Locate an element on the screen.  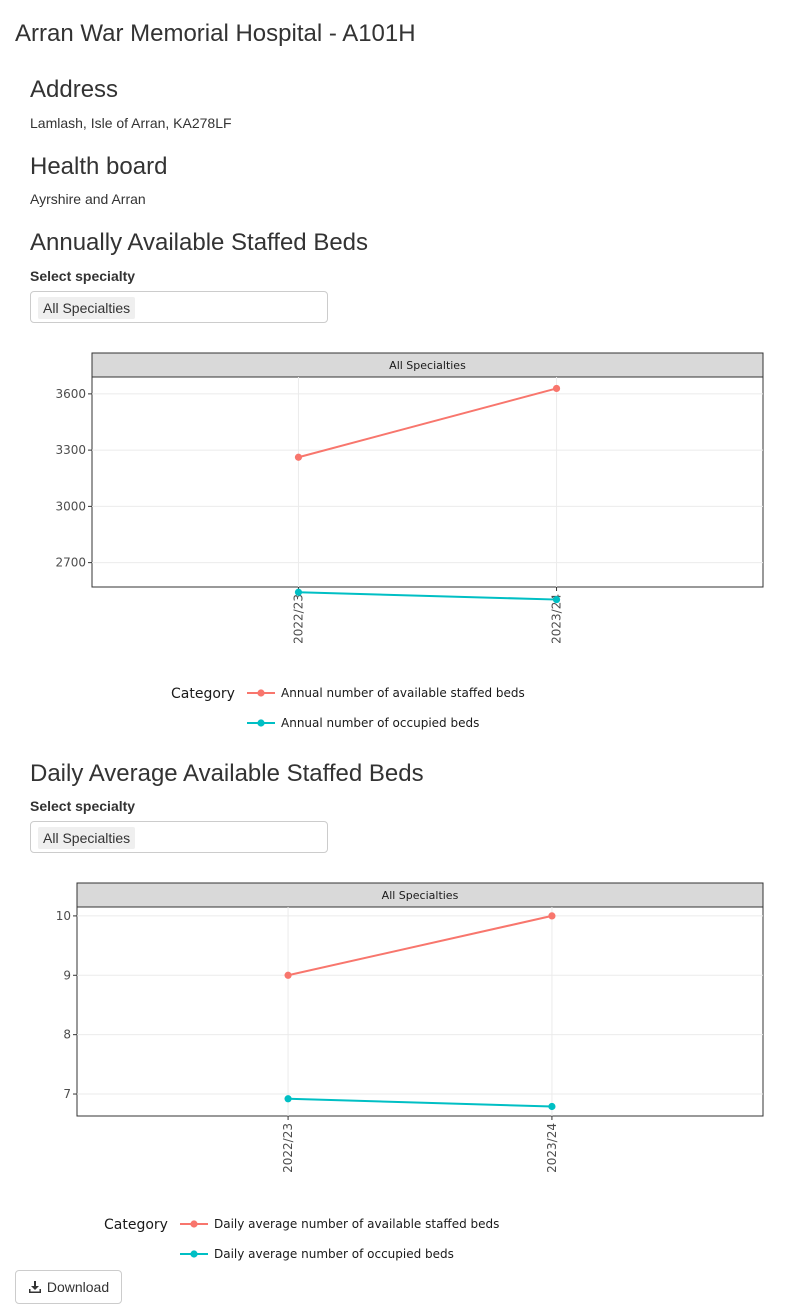
y-tick-label: 8 is located at coordinates (67, 1035).